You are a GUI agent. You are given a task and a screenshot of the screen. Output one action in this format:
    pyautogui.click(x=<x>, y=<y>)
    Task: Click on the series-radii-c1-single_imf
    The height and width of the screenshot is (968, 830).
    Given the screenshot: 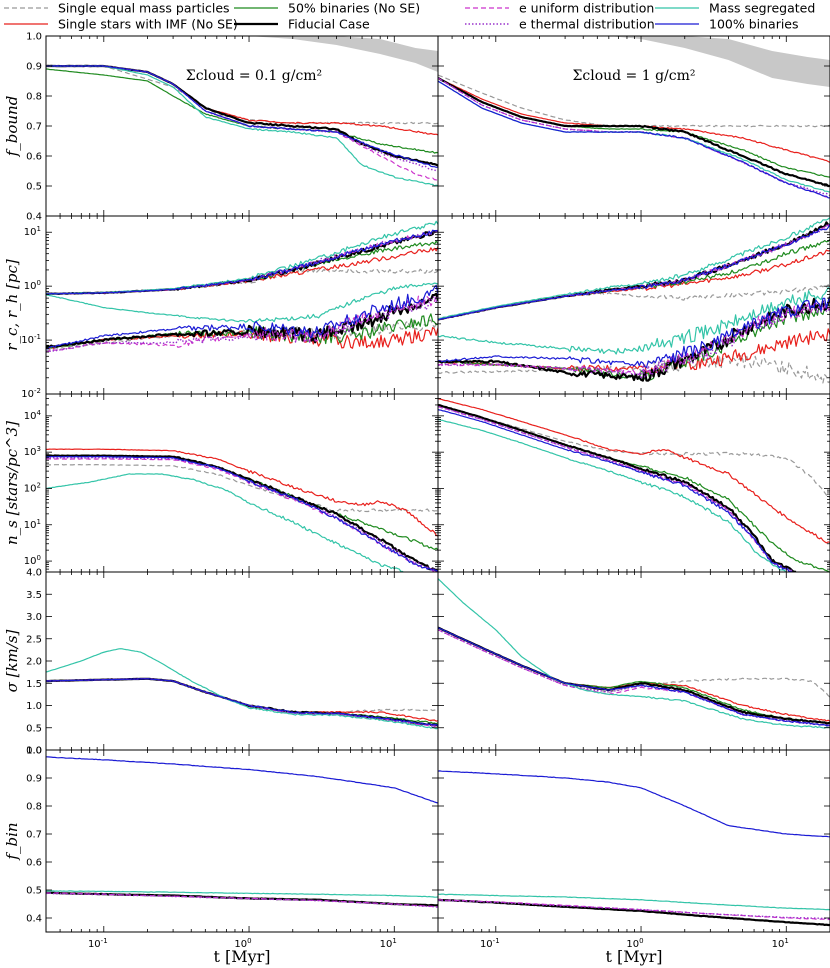 What is the action you would take?
    pyautogui.click(x=634, y=351)
    